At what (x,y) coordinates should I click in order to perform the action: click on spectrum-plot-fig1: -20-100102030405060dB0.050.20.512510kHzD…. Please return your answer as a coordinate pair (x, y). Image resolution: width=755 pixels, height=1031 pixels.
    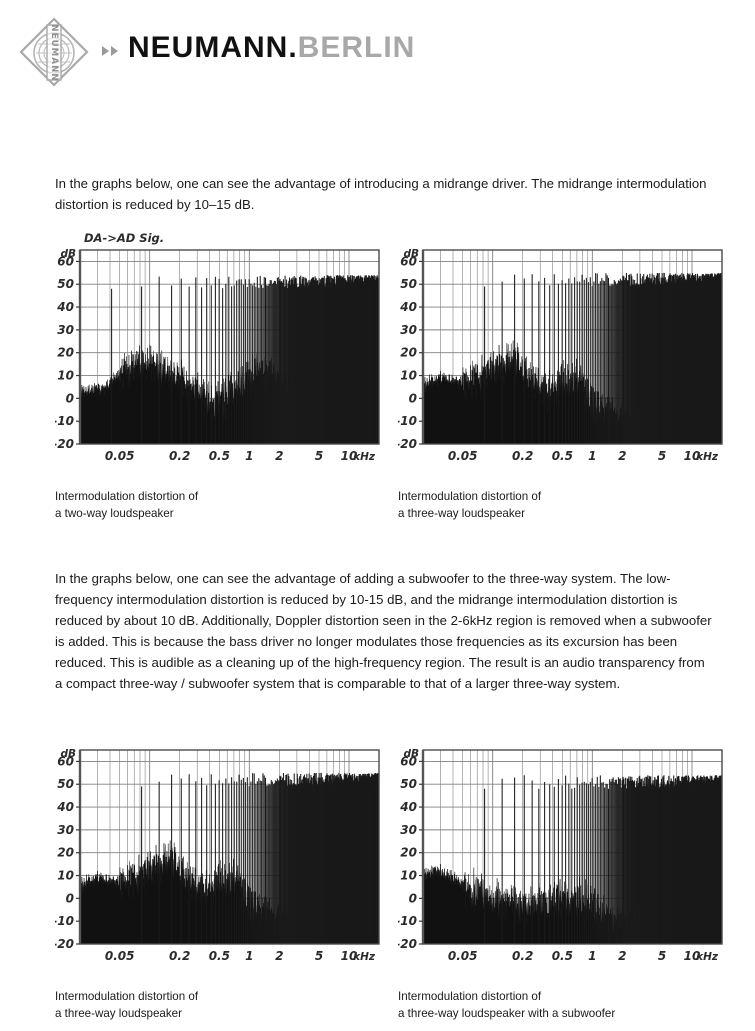
    Looking at the image, I should click on (220, 352).